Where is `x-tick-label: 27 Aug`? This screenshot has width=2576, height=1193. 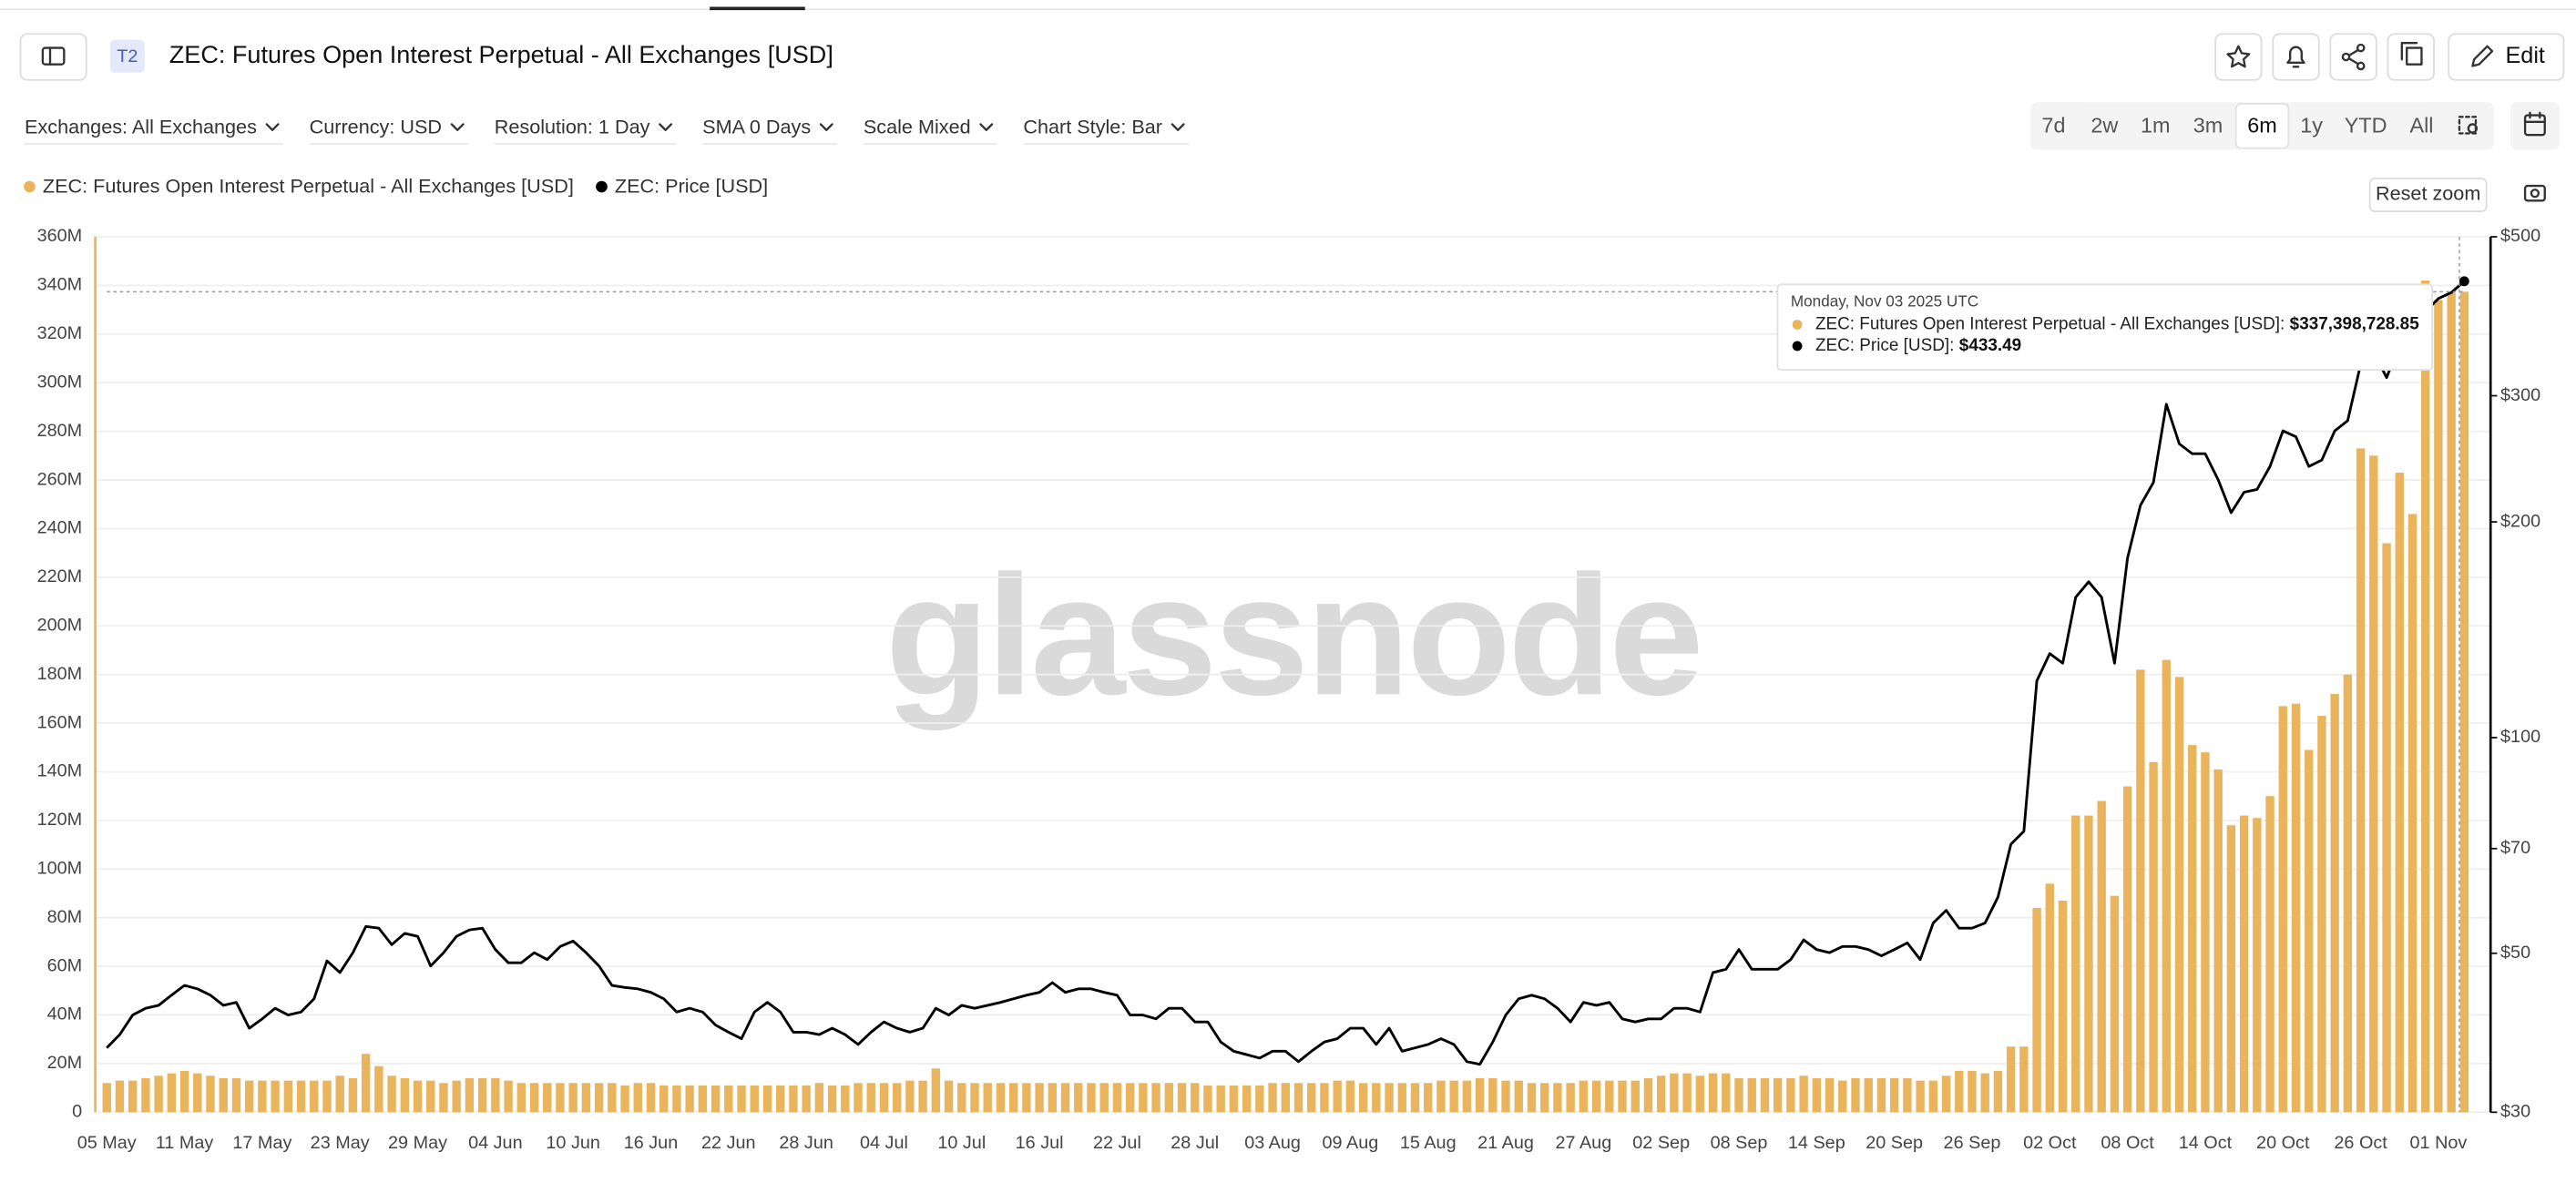 x-tick-label: 27 Aug is located at coordinates (1583, 1143).